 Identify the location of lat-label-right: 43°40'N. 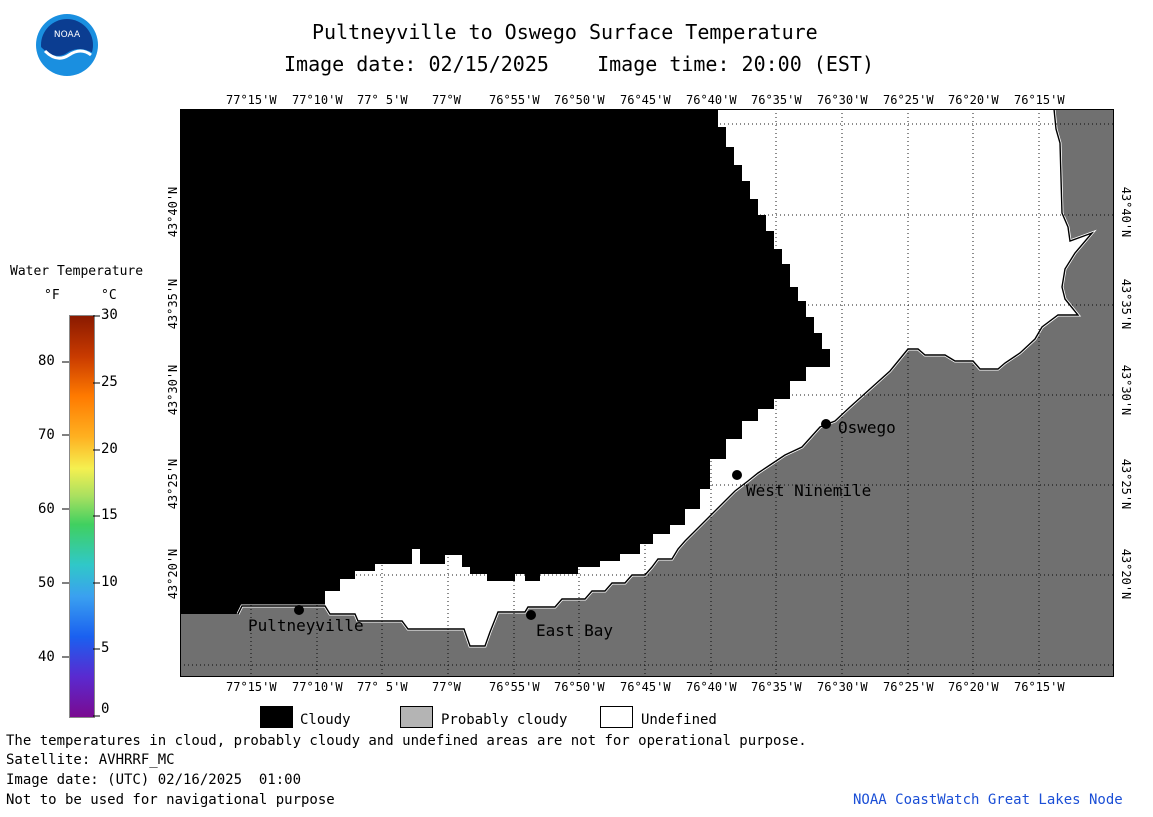
(1126, 212).